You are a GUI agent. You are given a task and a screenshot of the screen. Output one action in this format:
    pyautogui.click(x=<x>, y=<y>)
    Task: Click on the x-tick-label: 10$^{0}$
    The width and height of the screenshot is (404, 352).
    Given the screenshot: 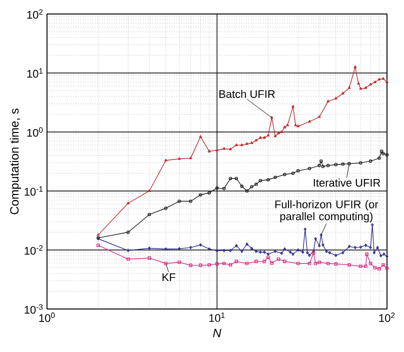 What is the action you would take?
    pyautogui.click(x=47, y=317)
    